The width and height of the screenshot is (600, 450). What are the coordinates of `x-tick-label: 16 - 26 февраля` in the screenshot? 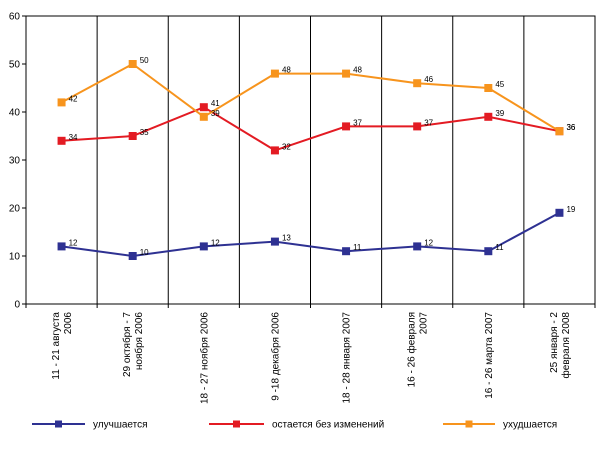 It's located at (412, 349).